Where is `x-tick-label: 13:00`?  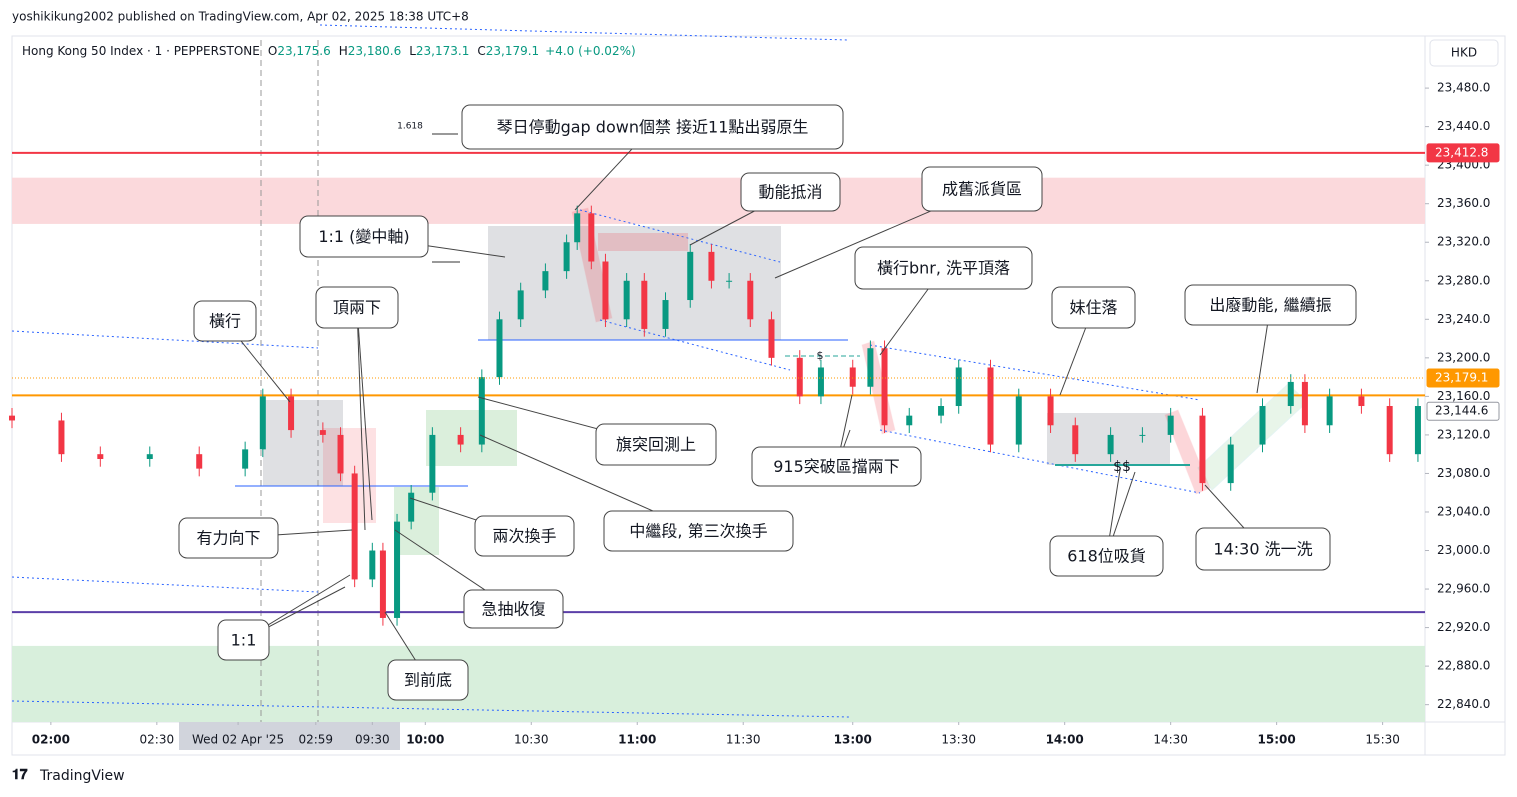
x-tick-label: 13:00 is located at coordinates (853, 740).